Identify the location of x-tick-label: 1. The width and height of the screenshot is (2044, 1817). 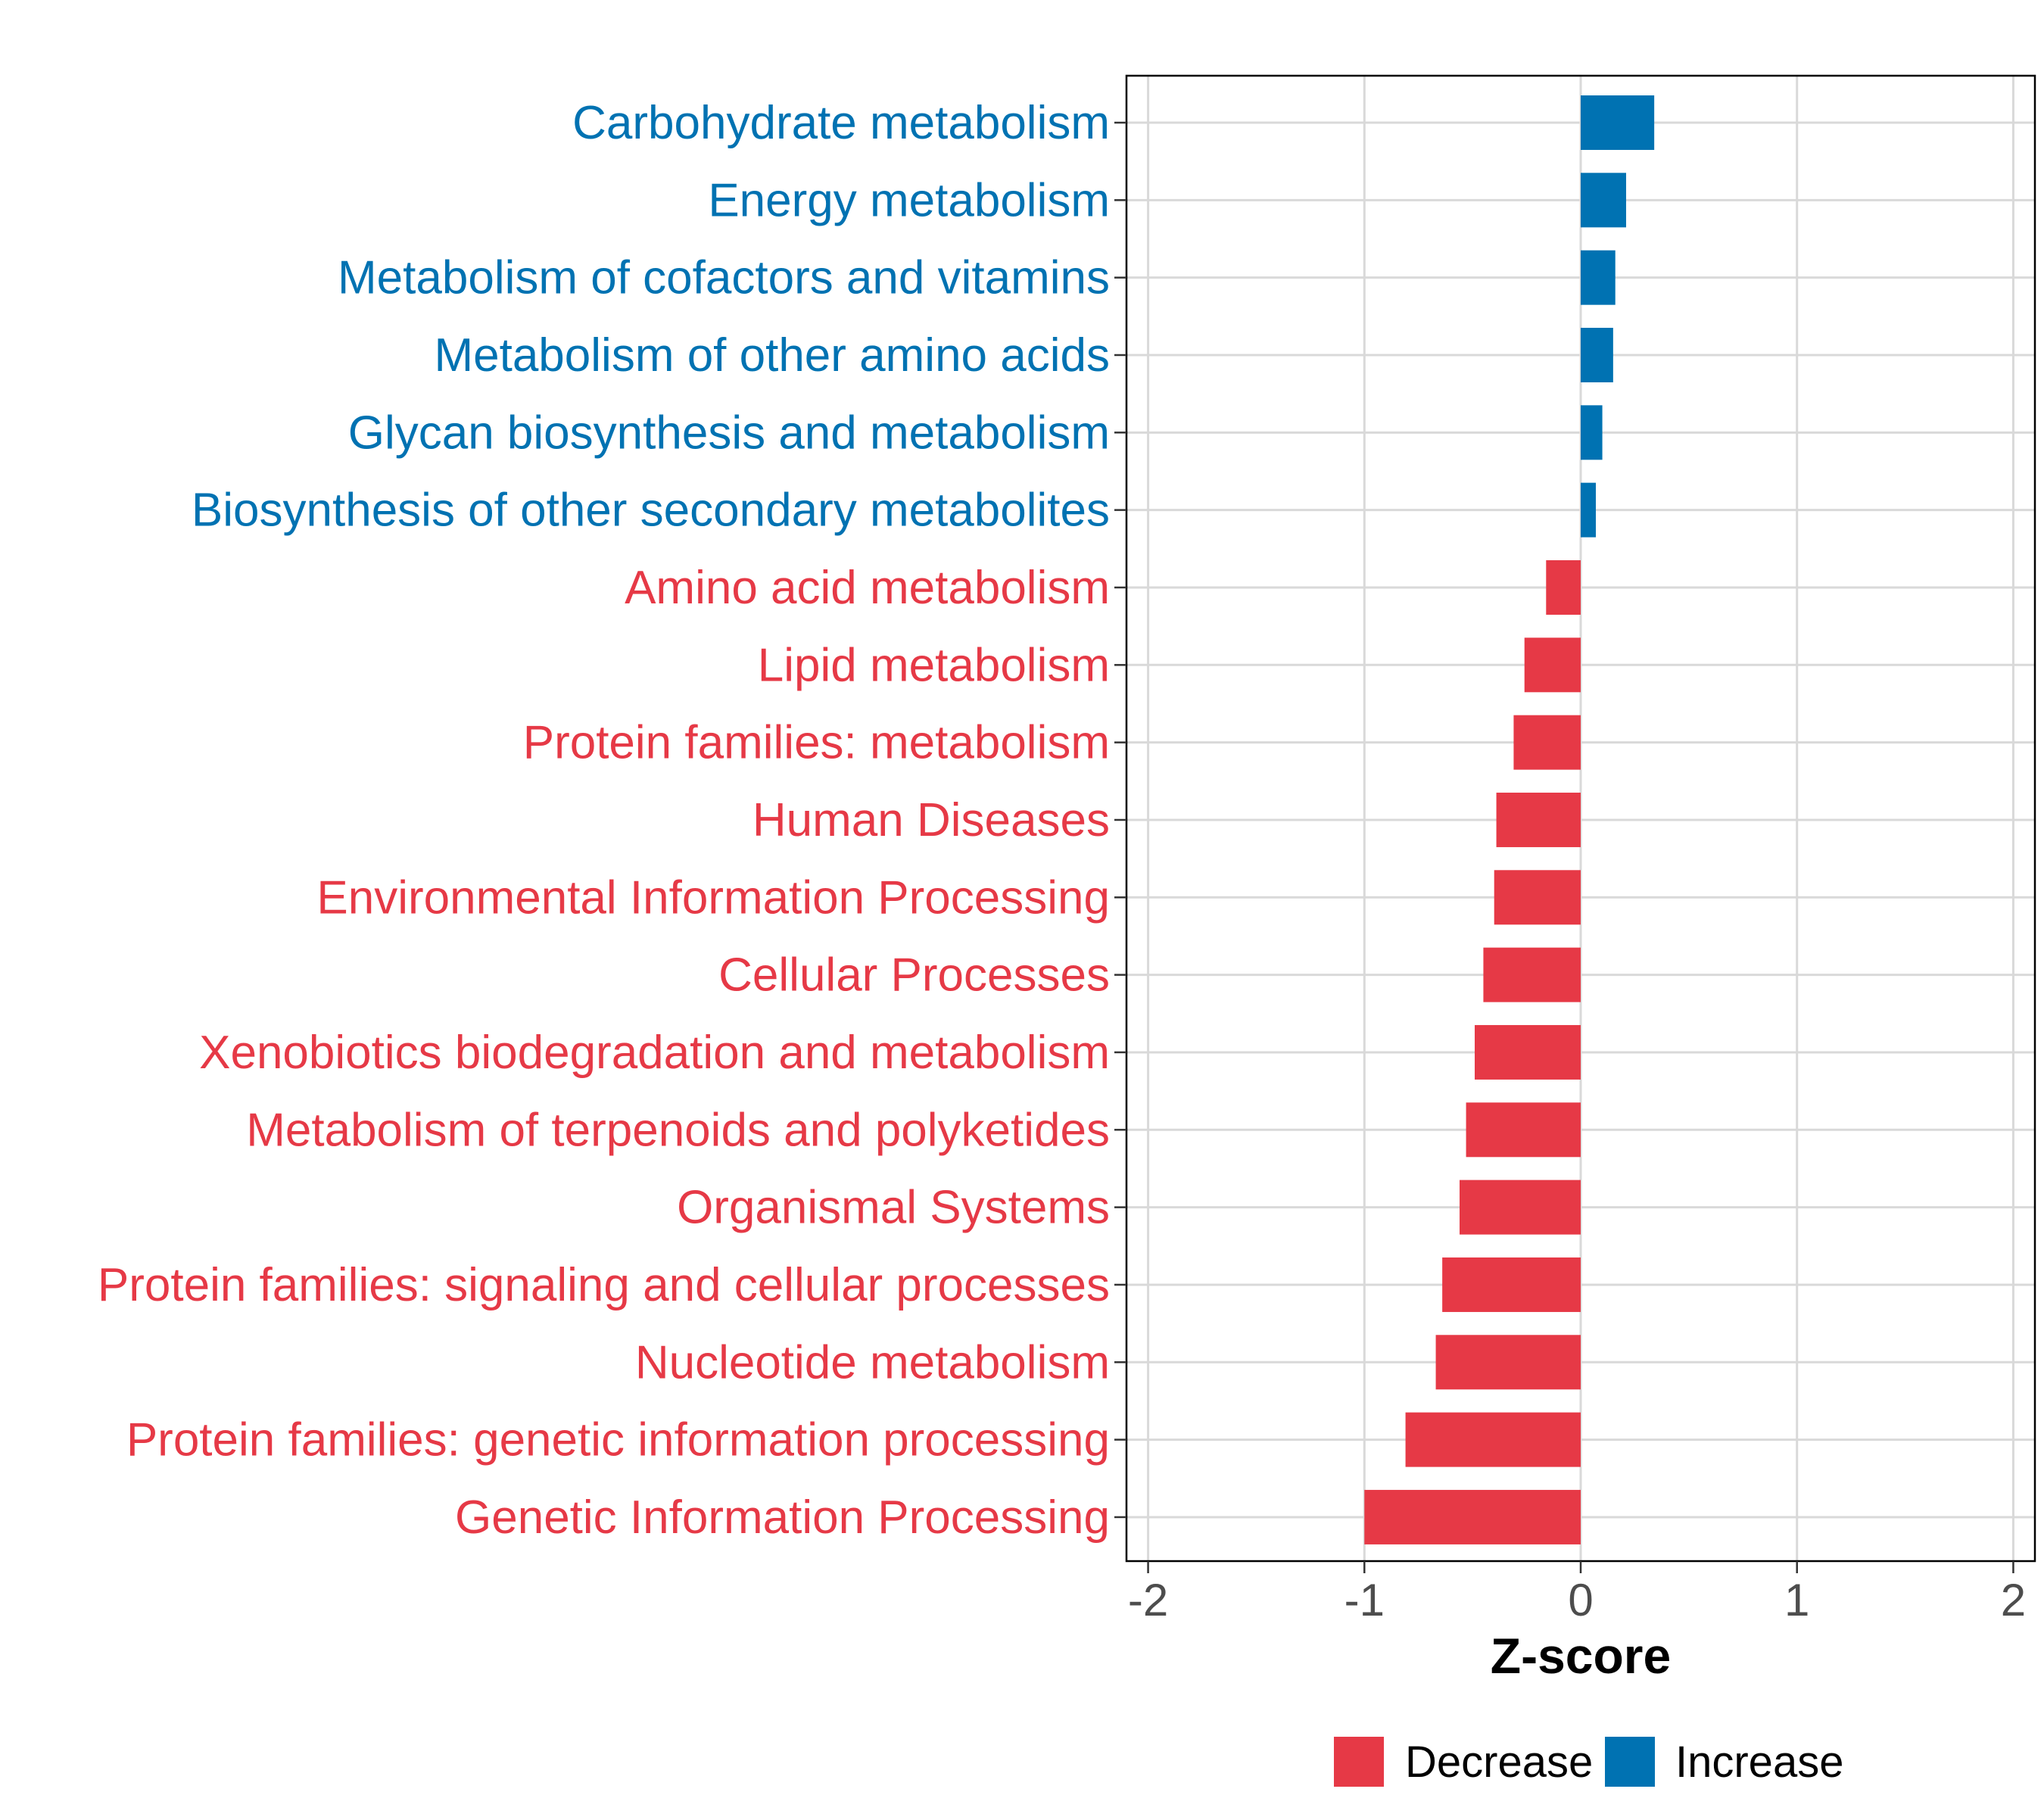
(1796, 1600).